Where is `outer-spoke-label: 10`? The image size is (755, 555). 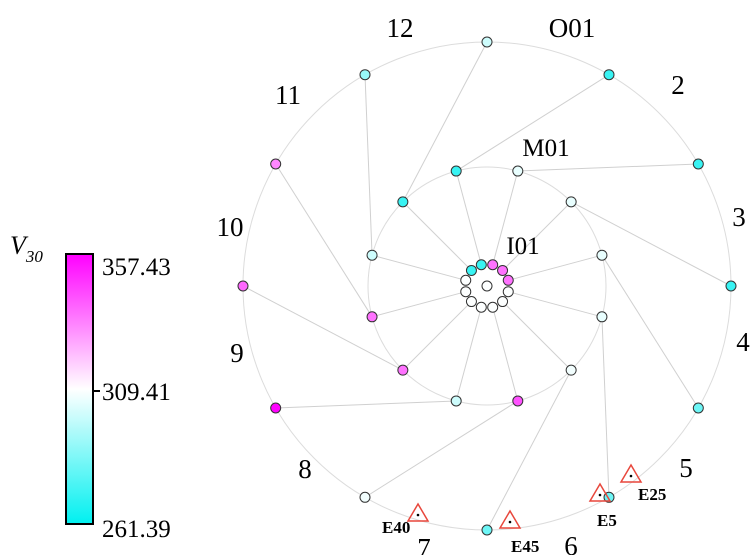 outer-spoke-label: 10 is located at coordinates (230, 227).